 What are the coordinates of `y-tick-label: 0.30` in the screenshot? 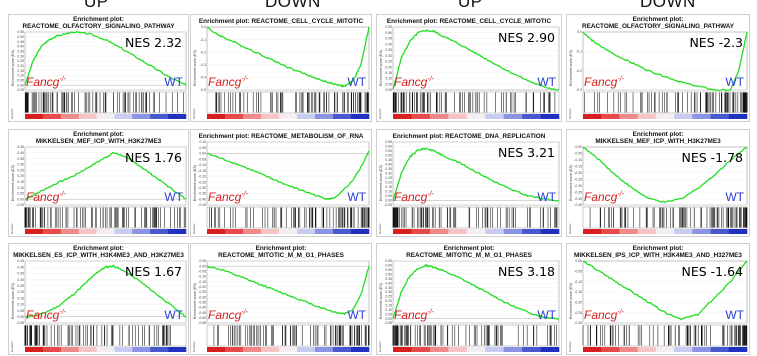 It's located at (388, 56).